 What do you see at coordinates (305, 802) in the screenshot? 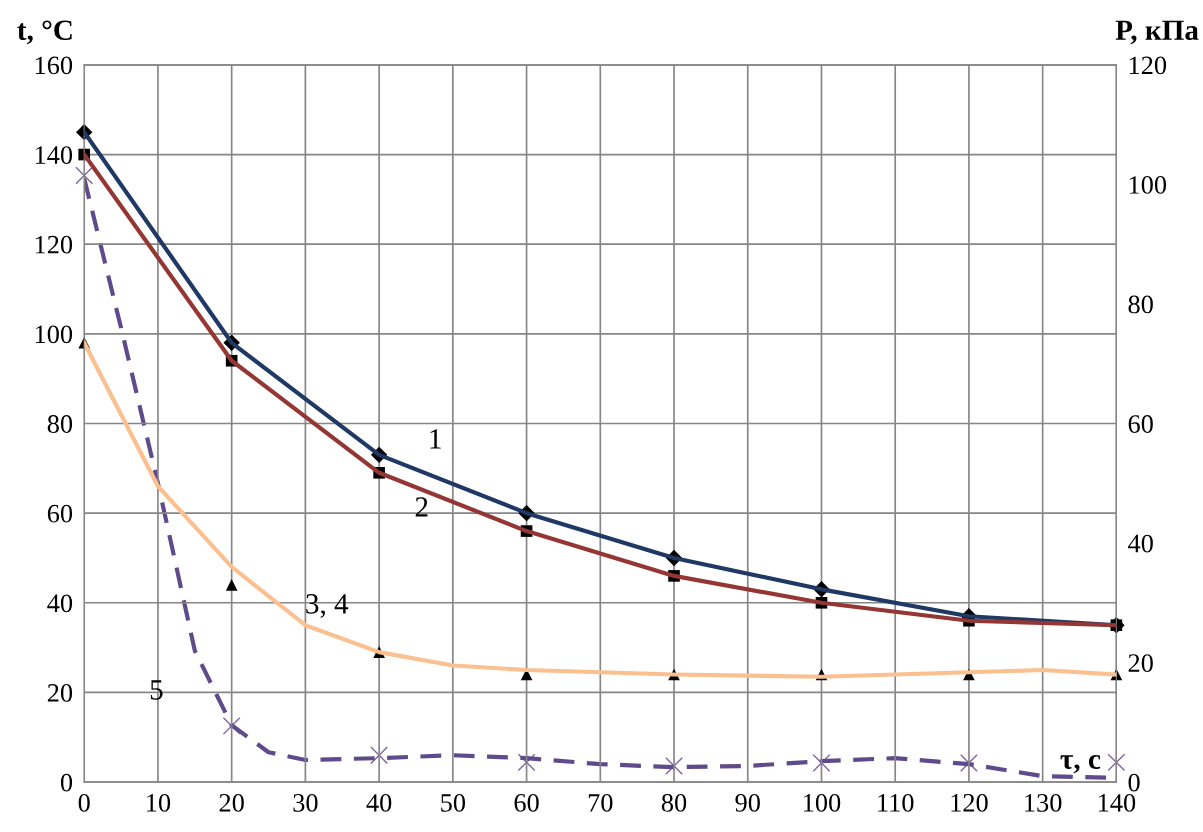
I see `x-tick-label: 30` at bounding box center [305, 802].